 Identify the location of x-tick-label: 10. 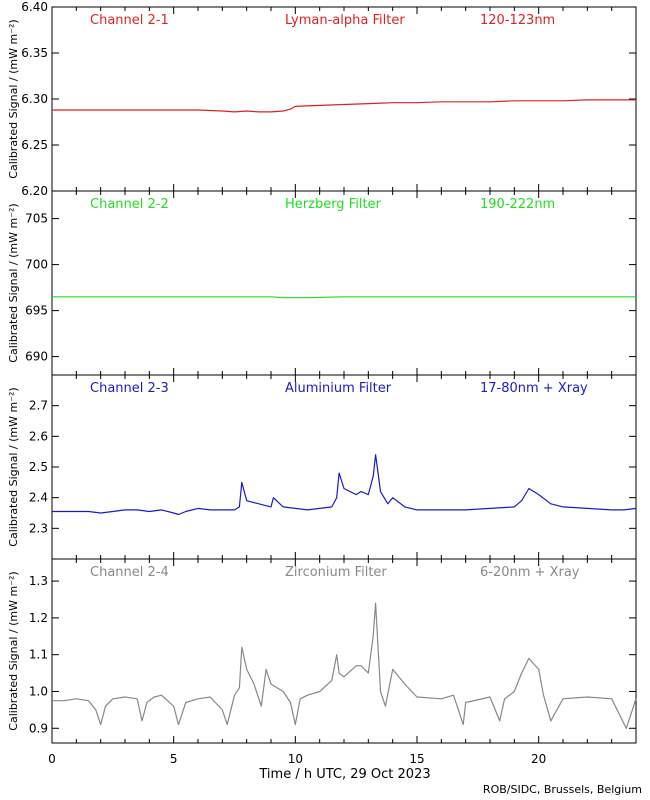
(295, 759).